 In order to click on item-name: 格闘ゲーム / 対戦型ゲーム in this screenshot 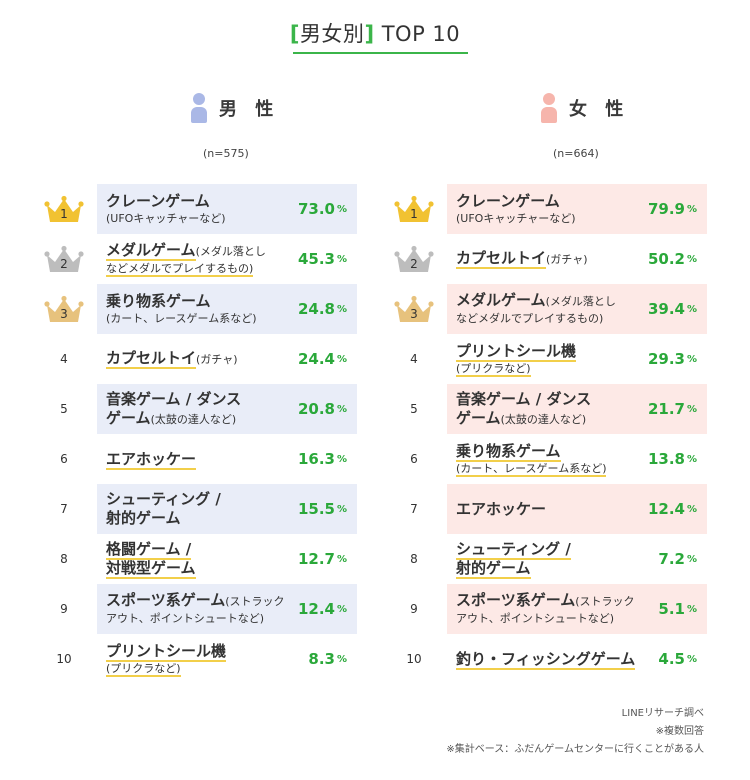, I will do `click(198, 559)`.